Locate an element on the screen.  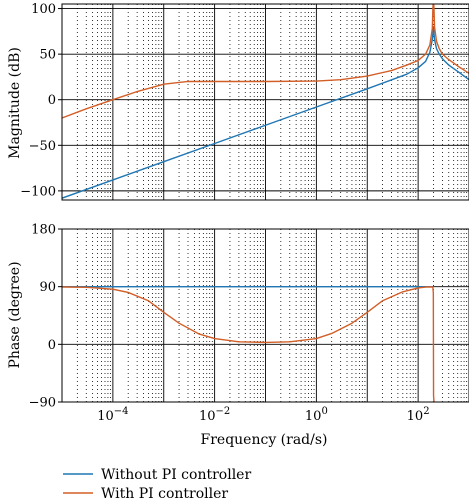
phase-y-axis-label: Phase (degree) is located at coordinates (15, 314).